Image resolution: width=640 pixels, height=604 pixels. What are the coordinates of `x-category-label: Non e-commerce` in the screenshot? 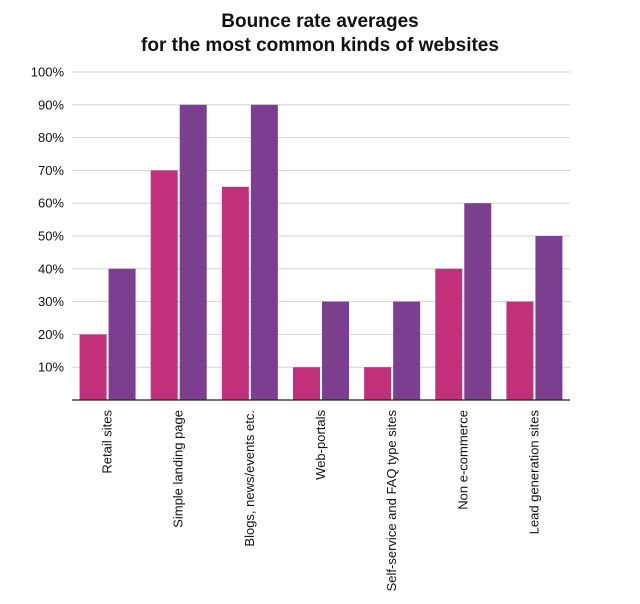 It's located at (462, 460).